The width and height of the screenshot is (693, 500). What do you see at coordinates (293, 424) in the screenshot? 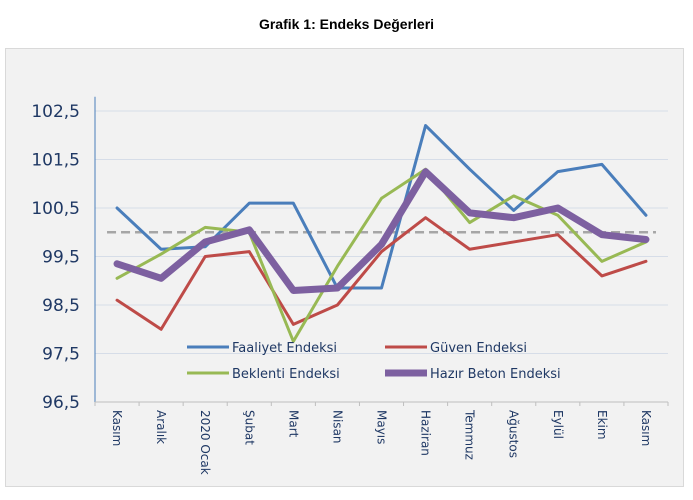
I see `x-tick-label: Mart` at bounding box center [293, 424].